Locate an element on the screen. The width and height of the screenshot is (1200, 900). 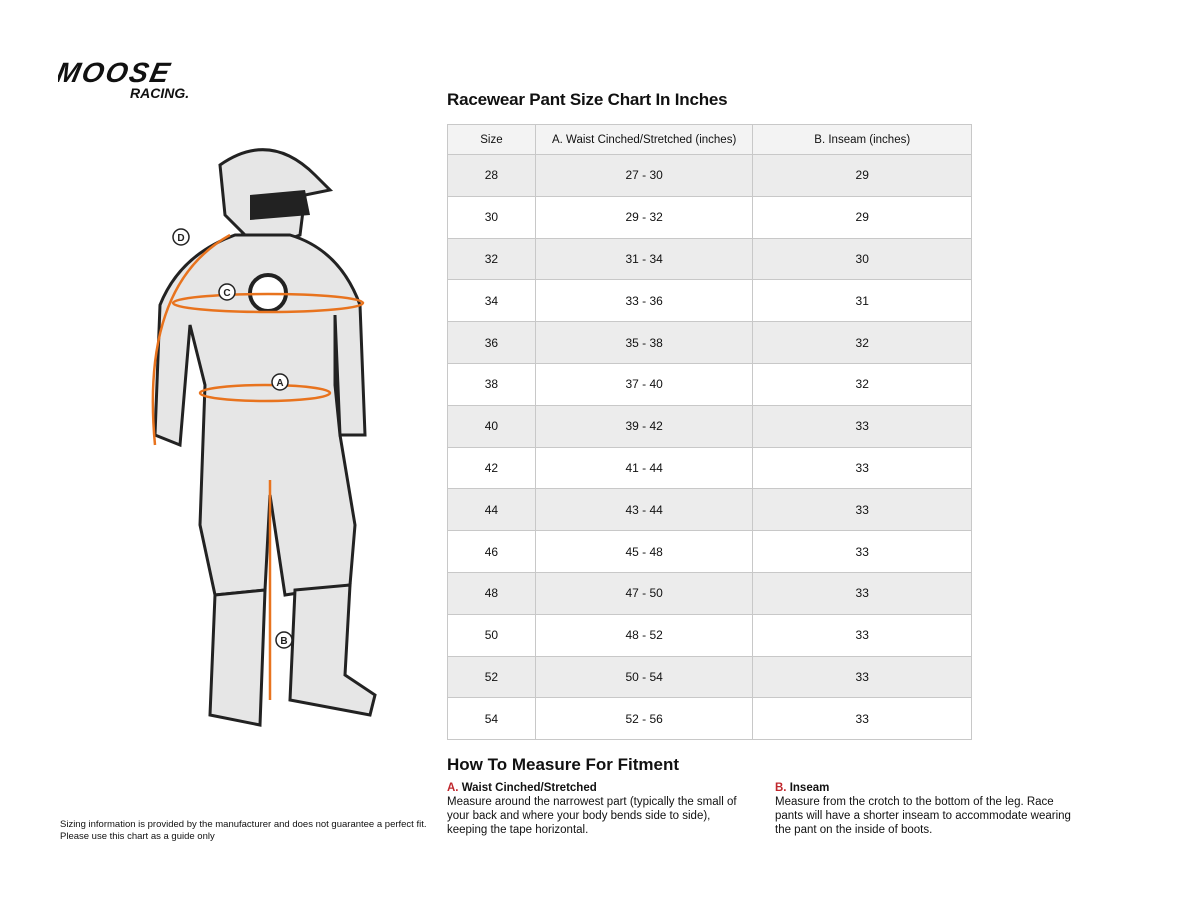
cell-size: 32 is located at coordinates (491, 259).